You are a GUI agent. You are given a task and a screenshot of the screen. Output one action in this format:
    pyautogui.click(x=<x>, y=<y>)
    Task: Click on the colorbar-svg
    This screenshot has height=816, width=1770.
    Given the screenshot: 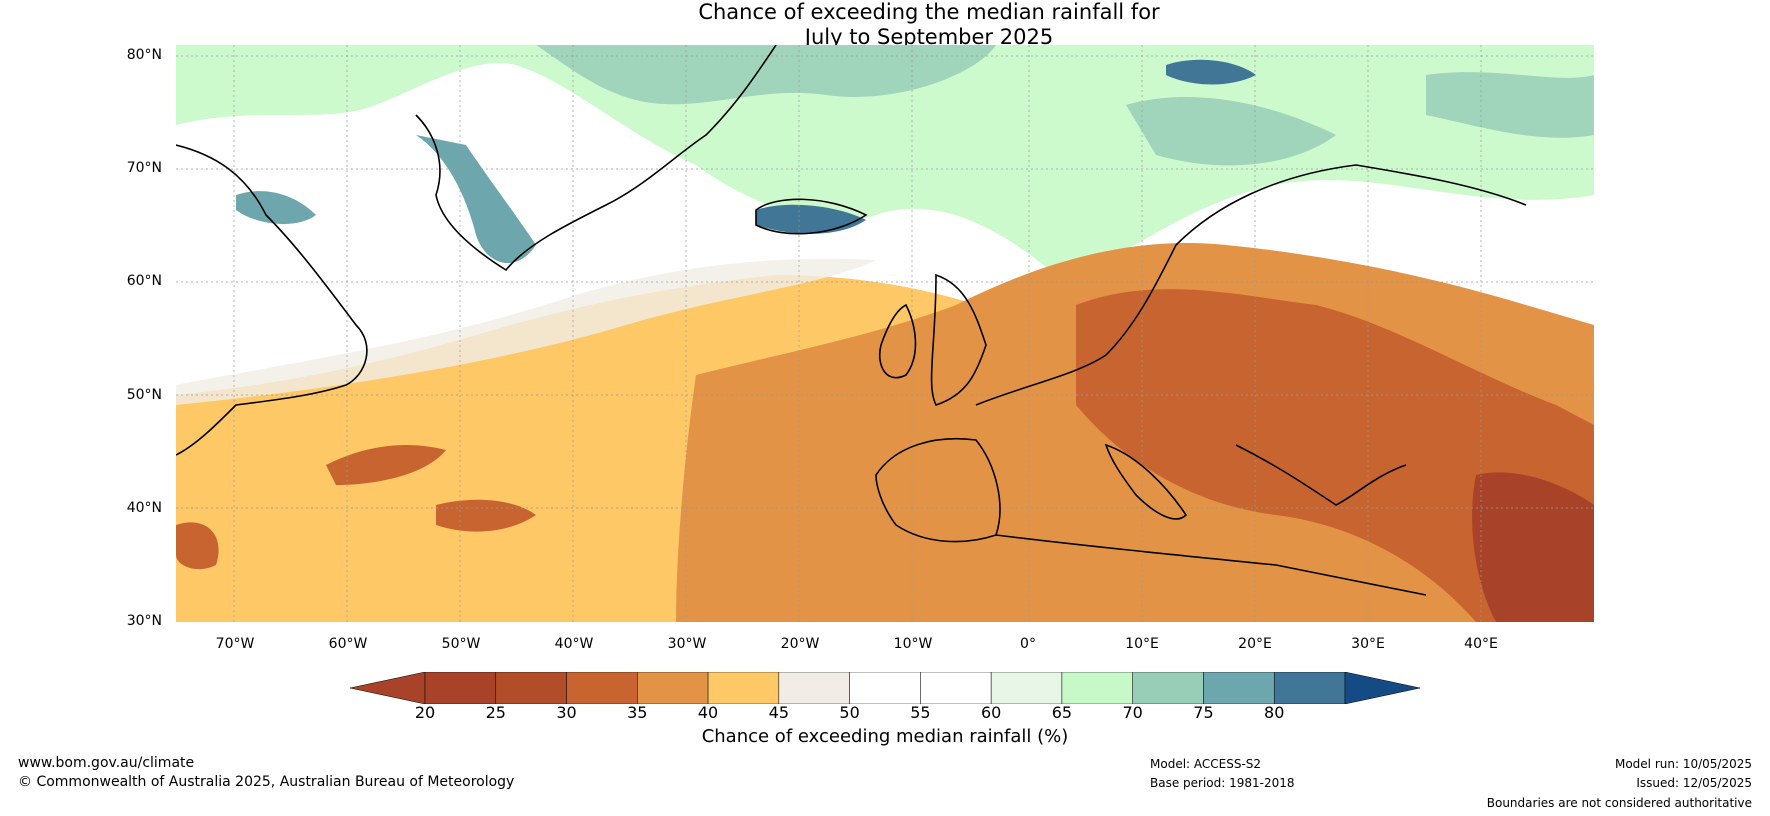 What is the action you would take?
    pyautogui.click(x=885, y=688)
    